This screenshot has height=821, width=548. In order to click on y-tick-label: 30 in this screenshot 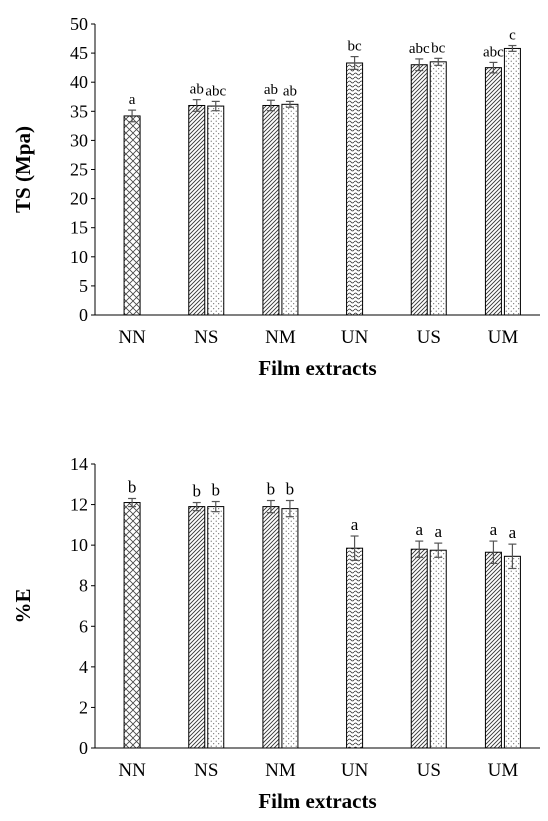, I will do `click(79, 140)`.